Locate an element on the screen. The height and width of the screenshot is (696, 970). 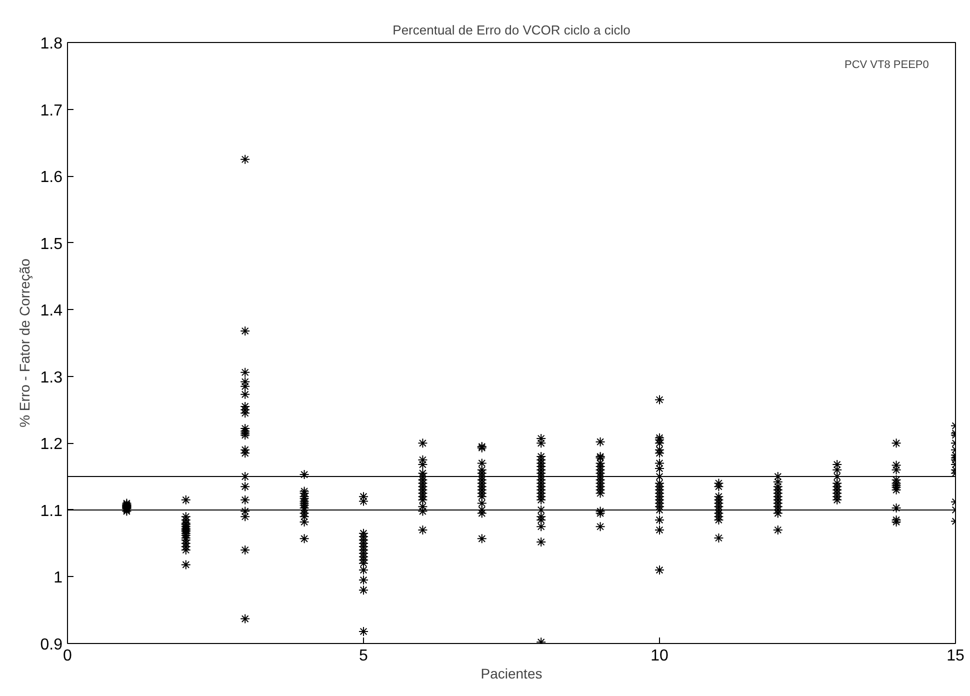
y-tick-label: 1.6 is located at coordinates (51, 177).